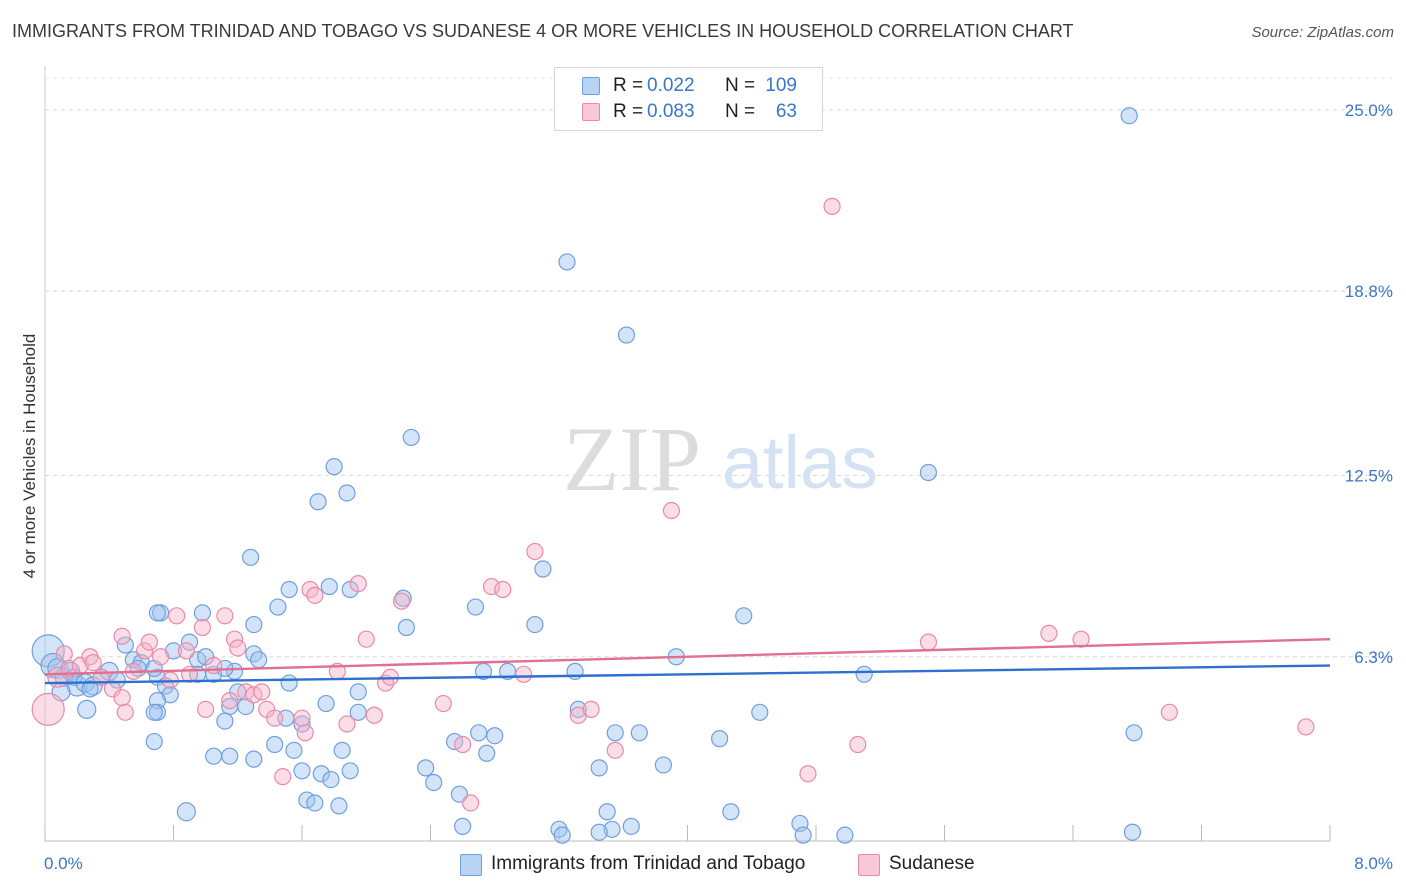  What do you see at coordinates (1369, 475) in the screenshot?
I see `y-tick-label: 12.5%` at bounding box center [1369, 475].